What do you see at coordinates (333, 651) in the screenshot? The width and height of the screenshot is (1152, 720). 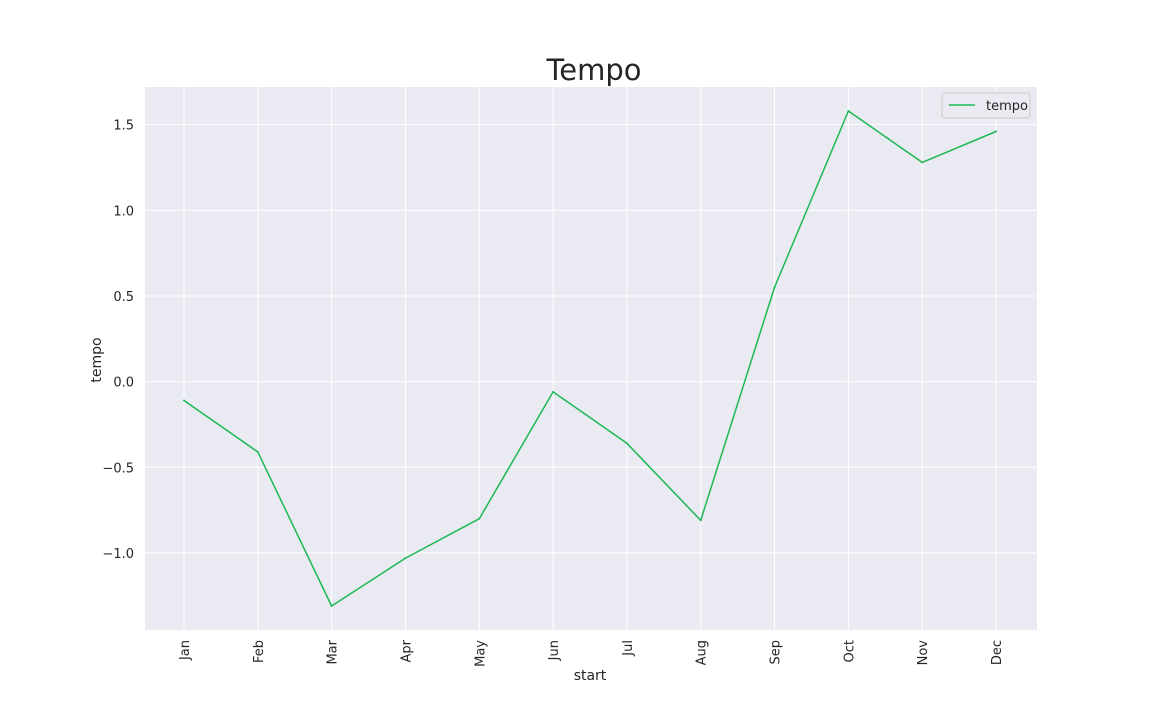 I see `x-tick-label: Mar` at bounding box center [333, 651].